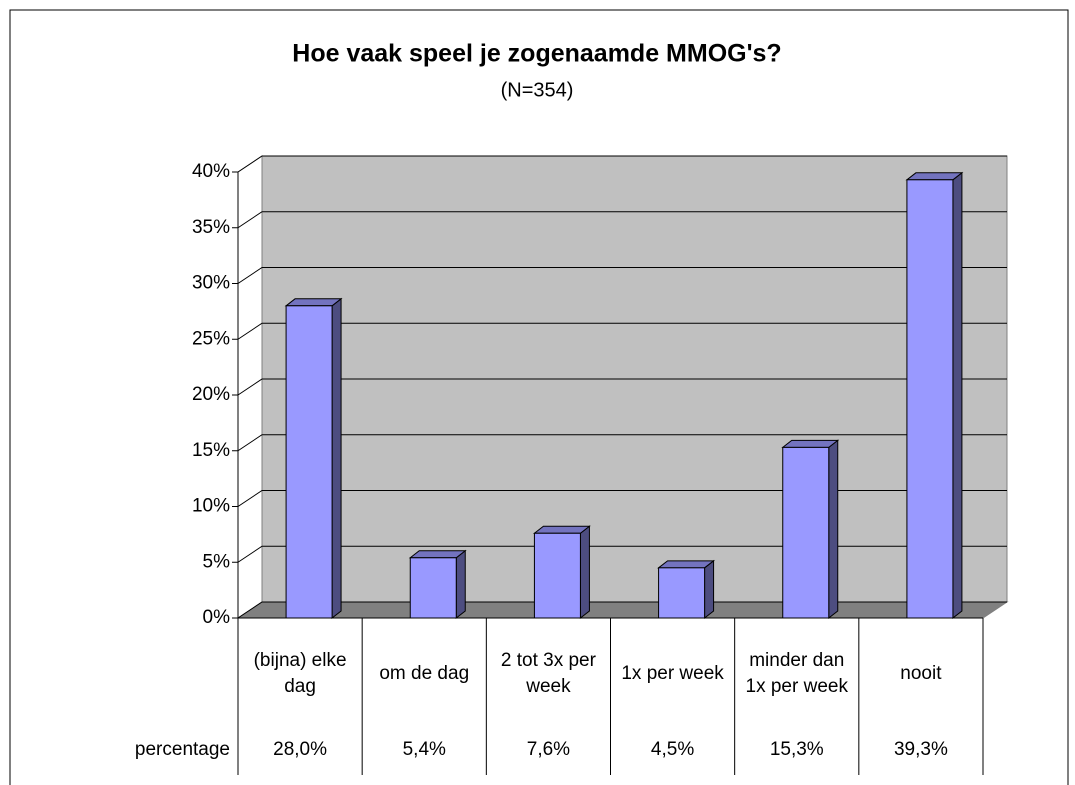 The image size is (1075, 785). Describe the element at coordinates (424, 673) in the screenshot. I see `x-tick-label: om de dag` at that location.